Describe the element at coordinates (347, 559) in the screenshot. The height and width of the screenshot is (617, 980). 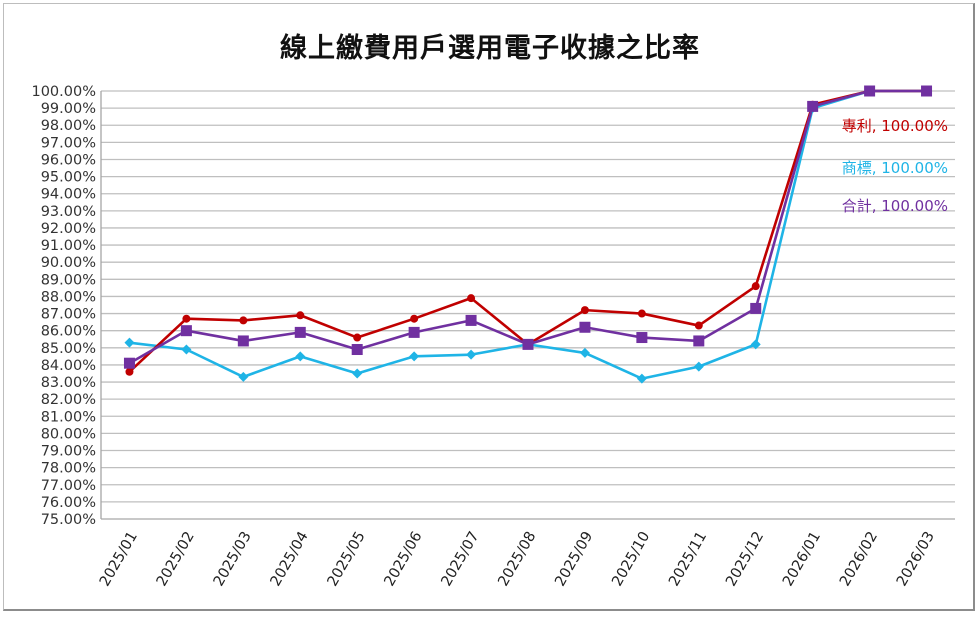
I see `x-tick-label: 2025/05` at that location.